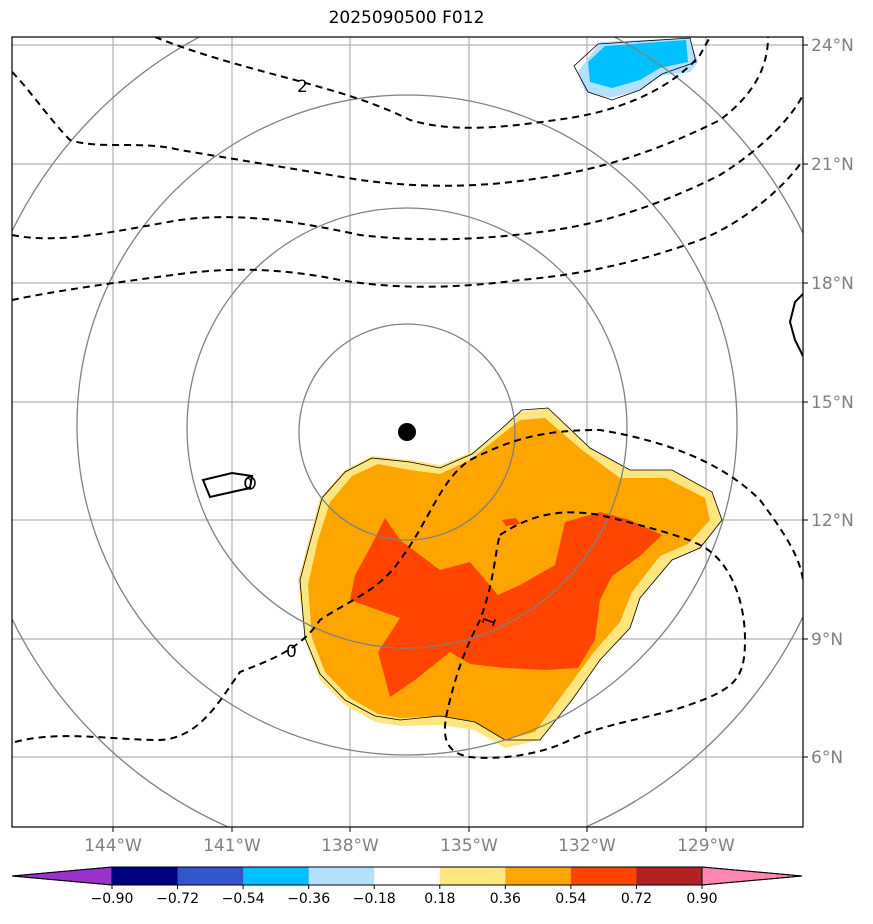  I want to click on lon-label-135w: 135°W, so click(469, 846).